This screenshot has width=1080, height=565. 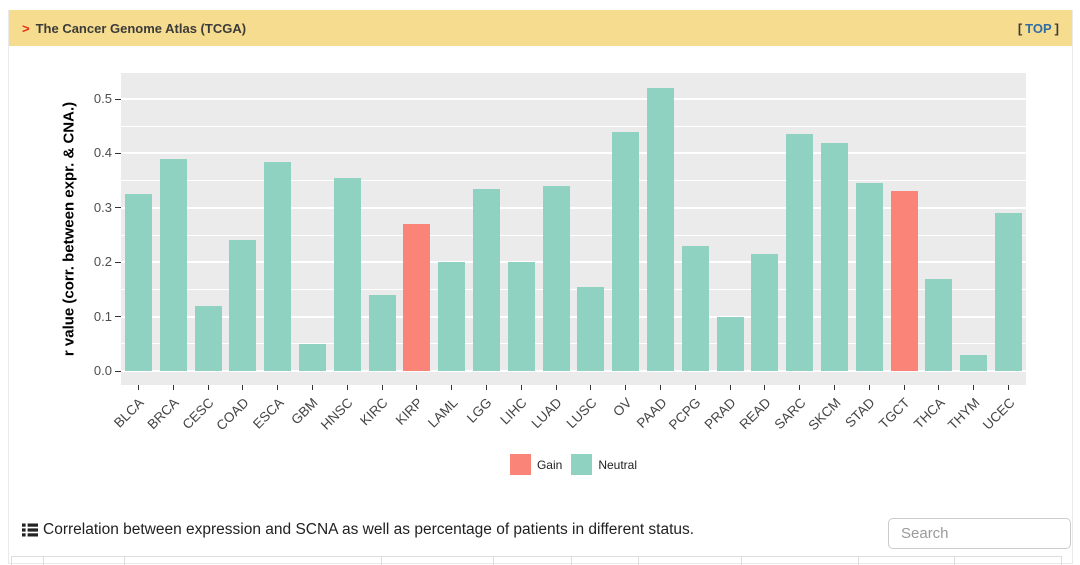 I want to click on legend-label: Neutral, so click(x=618, y=464).